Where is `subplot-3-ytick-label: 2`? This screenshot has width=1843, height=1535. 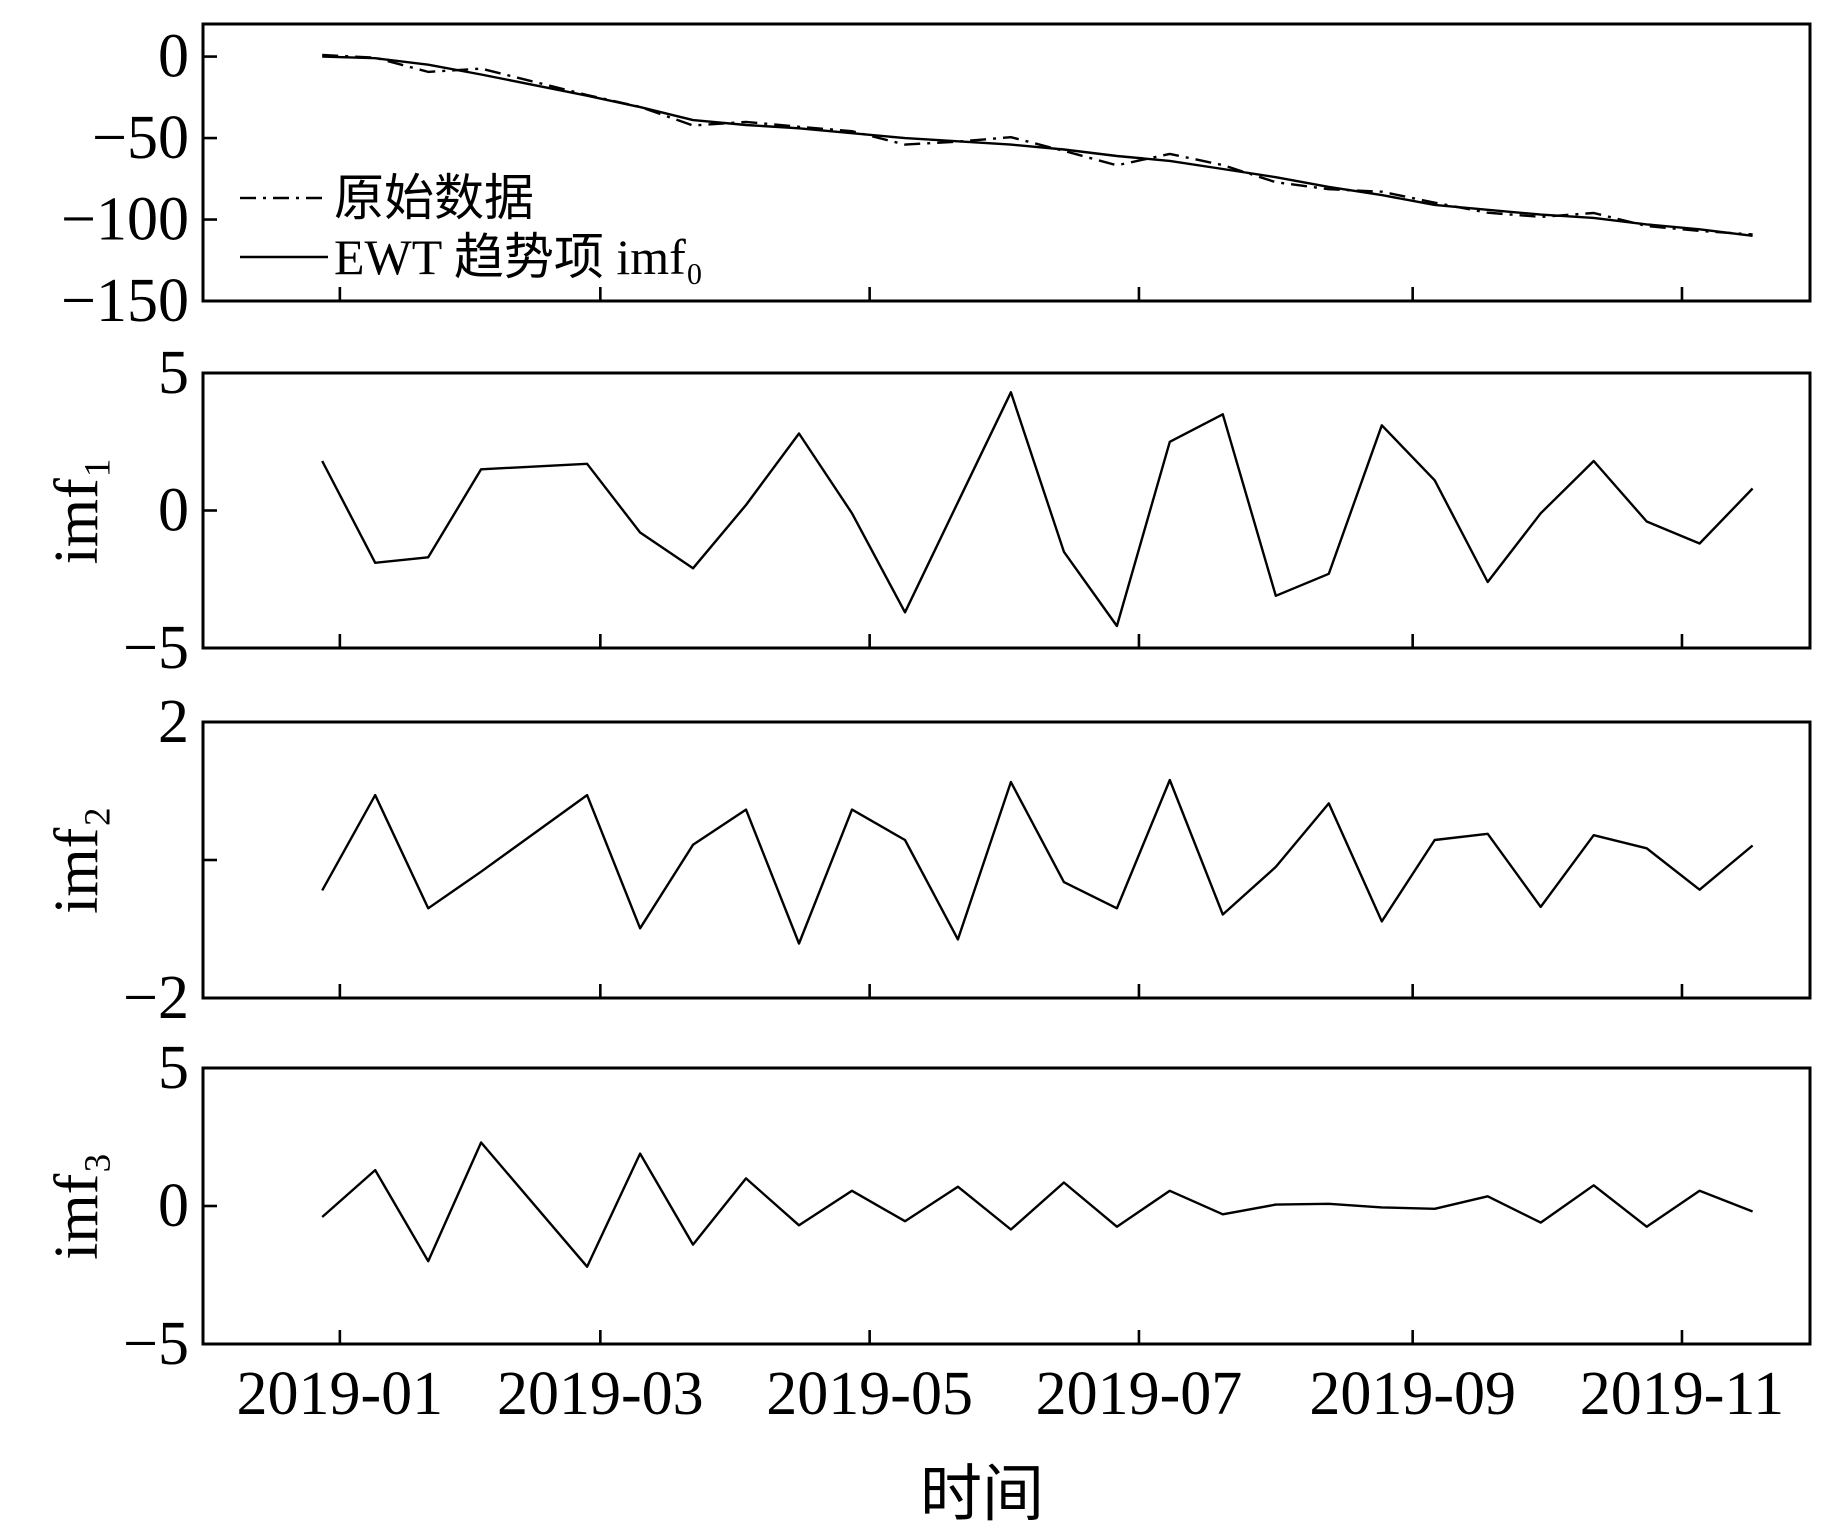
subplot-3-ytick-label: 2 is located at coordinates (173, 722).